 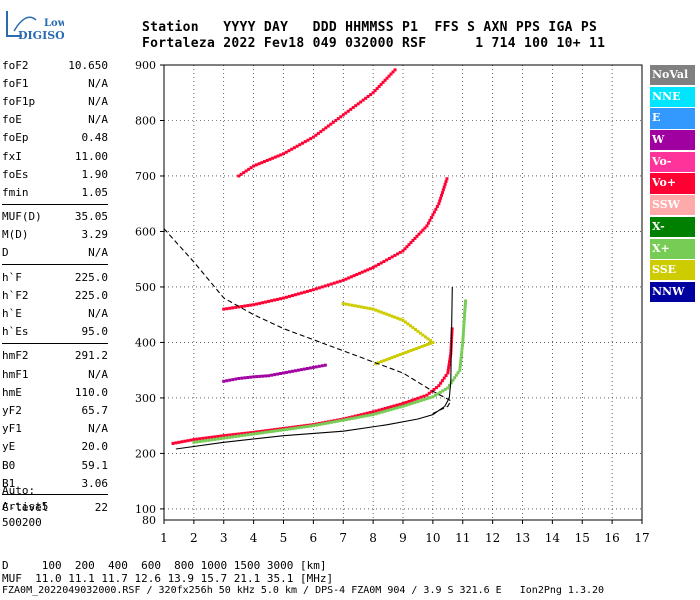 What do you see at coordinates (55, 65) in the screenshot?
I see `param-row: foF2 10.650` at bounding box center [55, 65].